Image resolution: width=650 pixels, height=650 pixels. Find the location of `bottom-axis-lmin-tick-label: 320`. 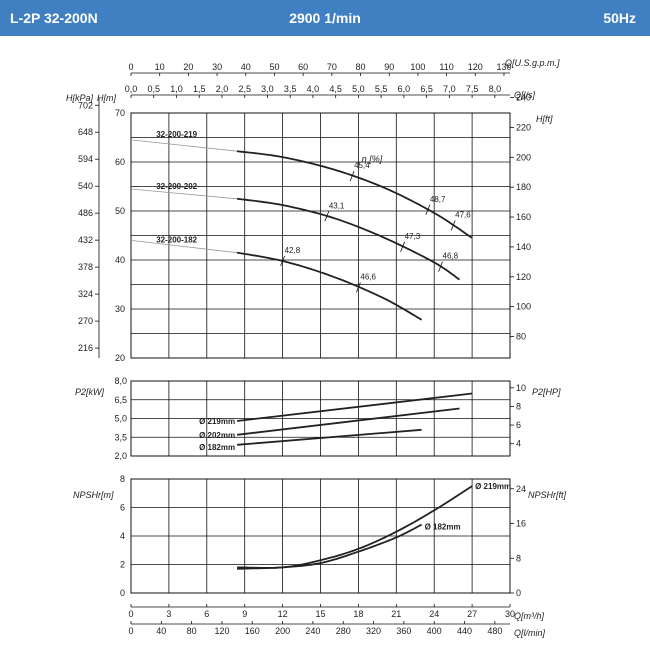

bottom-axis-lmin-tick-label: 320 is located at coordinates (373, 631).